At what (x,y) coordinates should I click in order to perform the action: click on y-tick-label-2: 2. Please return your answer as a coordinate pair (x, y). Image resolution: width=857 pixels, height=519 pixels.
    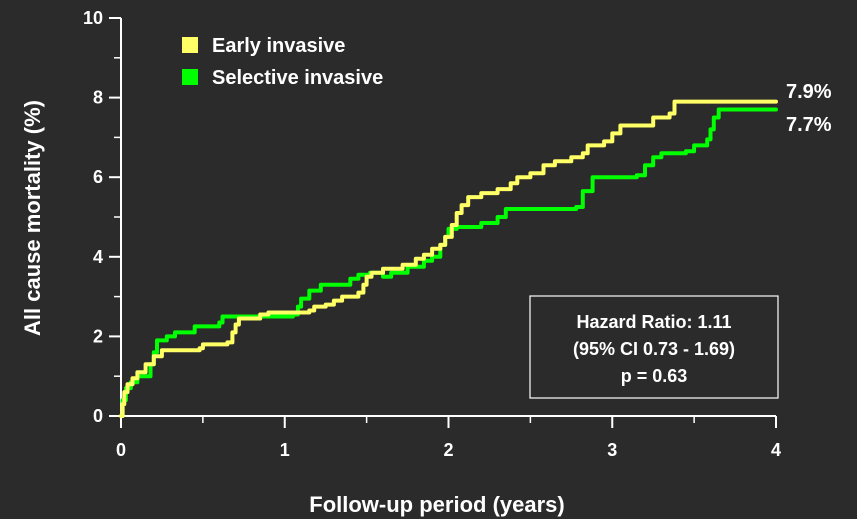
    Looking at the image, I should click on (98, 336).